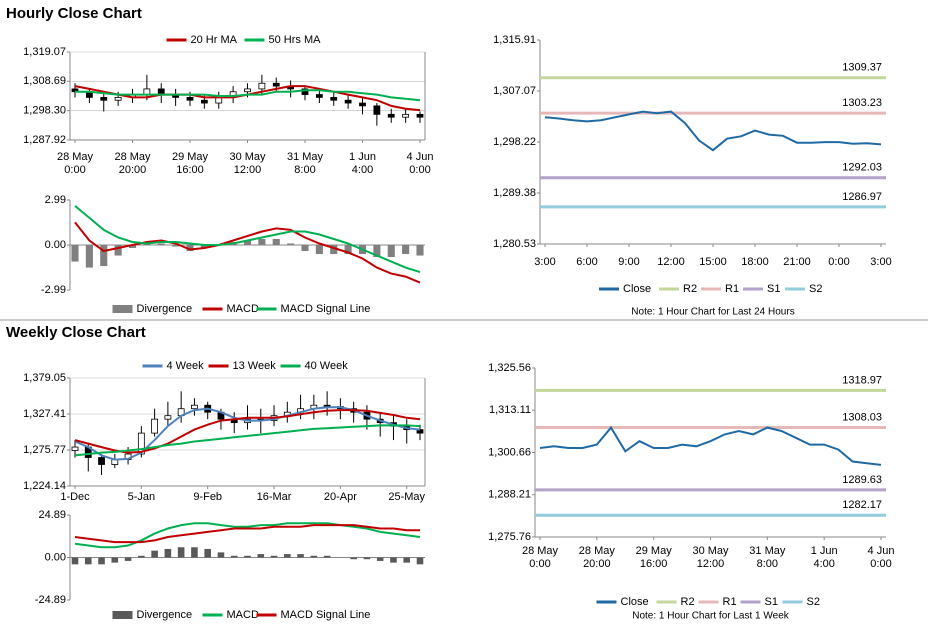 The width and height of the screenshot is (928, 638). Describe the element at coordinates (544, 262) in the screenshot. I see `x-tick-label: 3:00` at that location.